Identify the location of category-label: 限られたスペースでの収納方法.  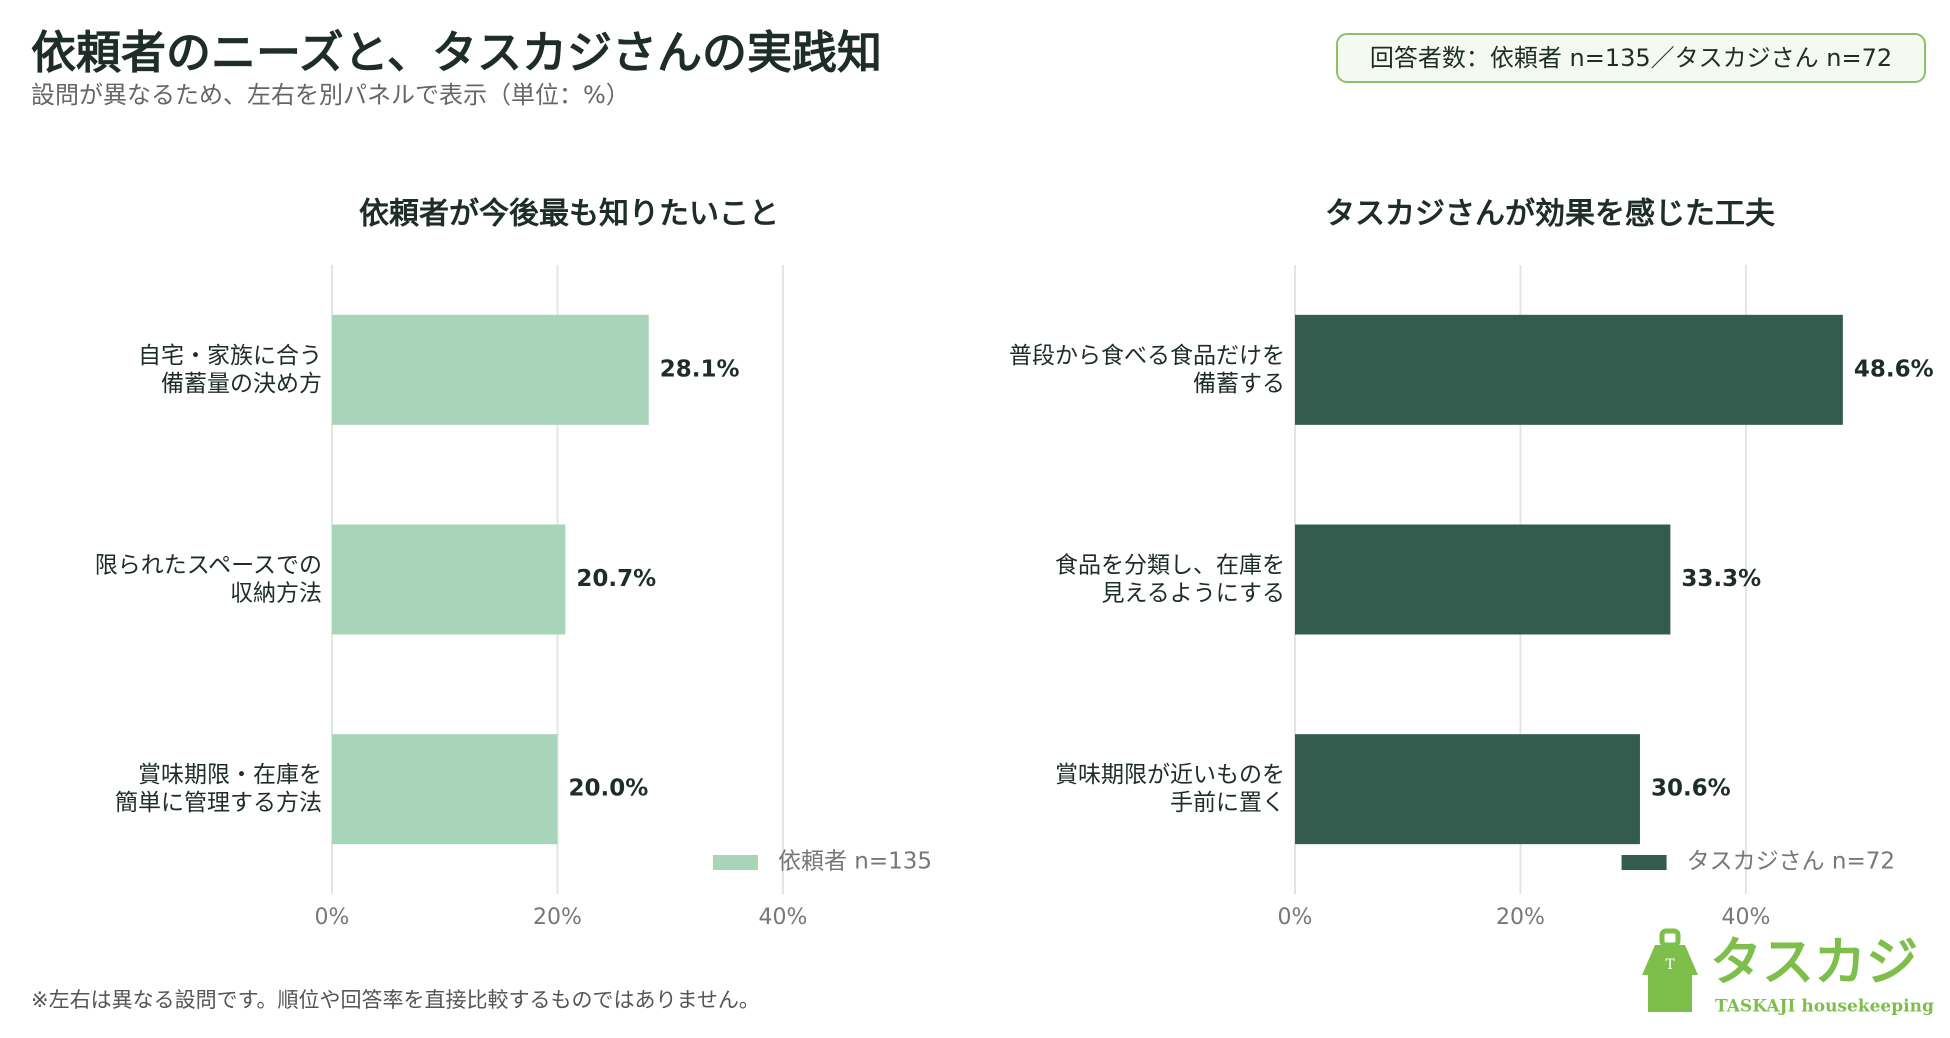
(208, 579).